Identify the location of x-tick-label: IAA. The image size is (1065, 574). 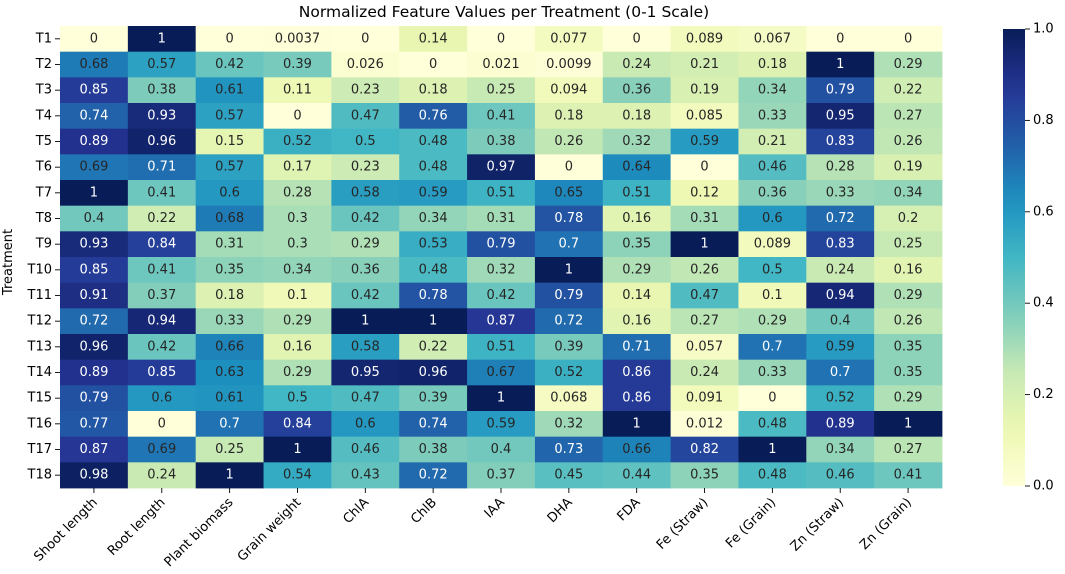
(495, 508).